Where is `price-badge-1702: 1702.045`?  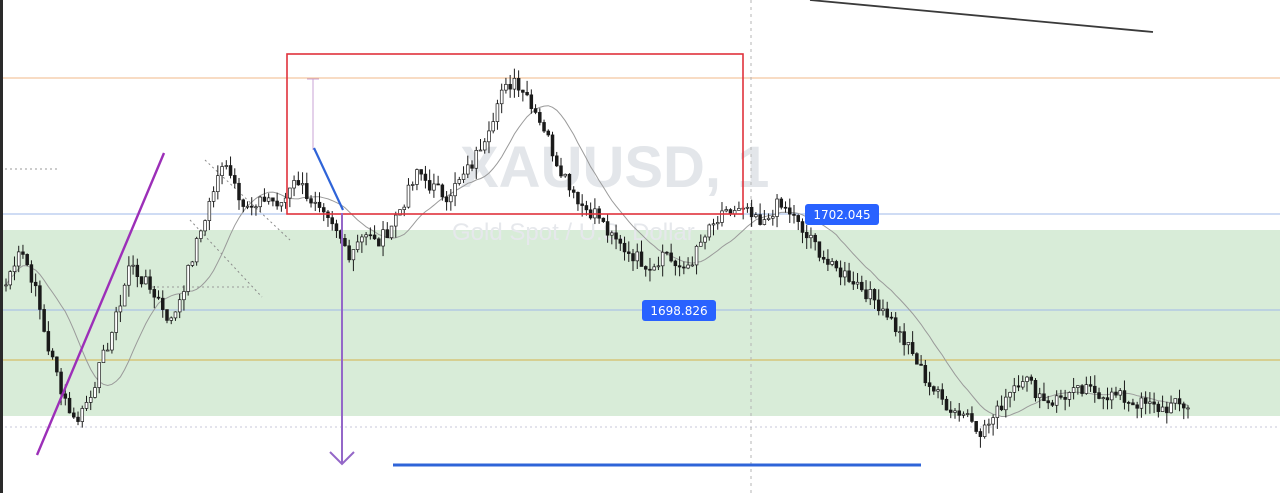 price-badge-1702: 1702.045 is located at coordinates (842, 214).